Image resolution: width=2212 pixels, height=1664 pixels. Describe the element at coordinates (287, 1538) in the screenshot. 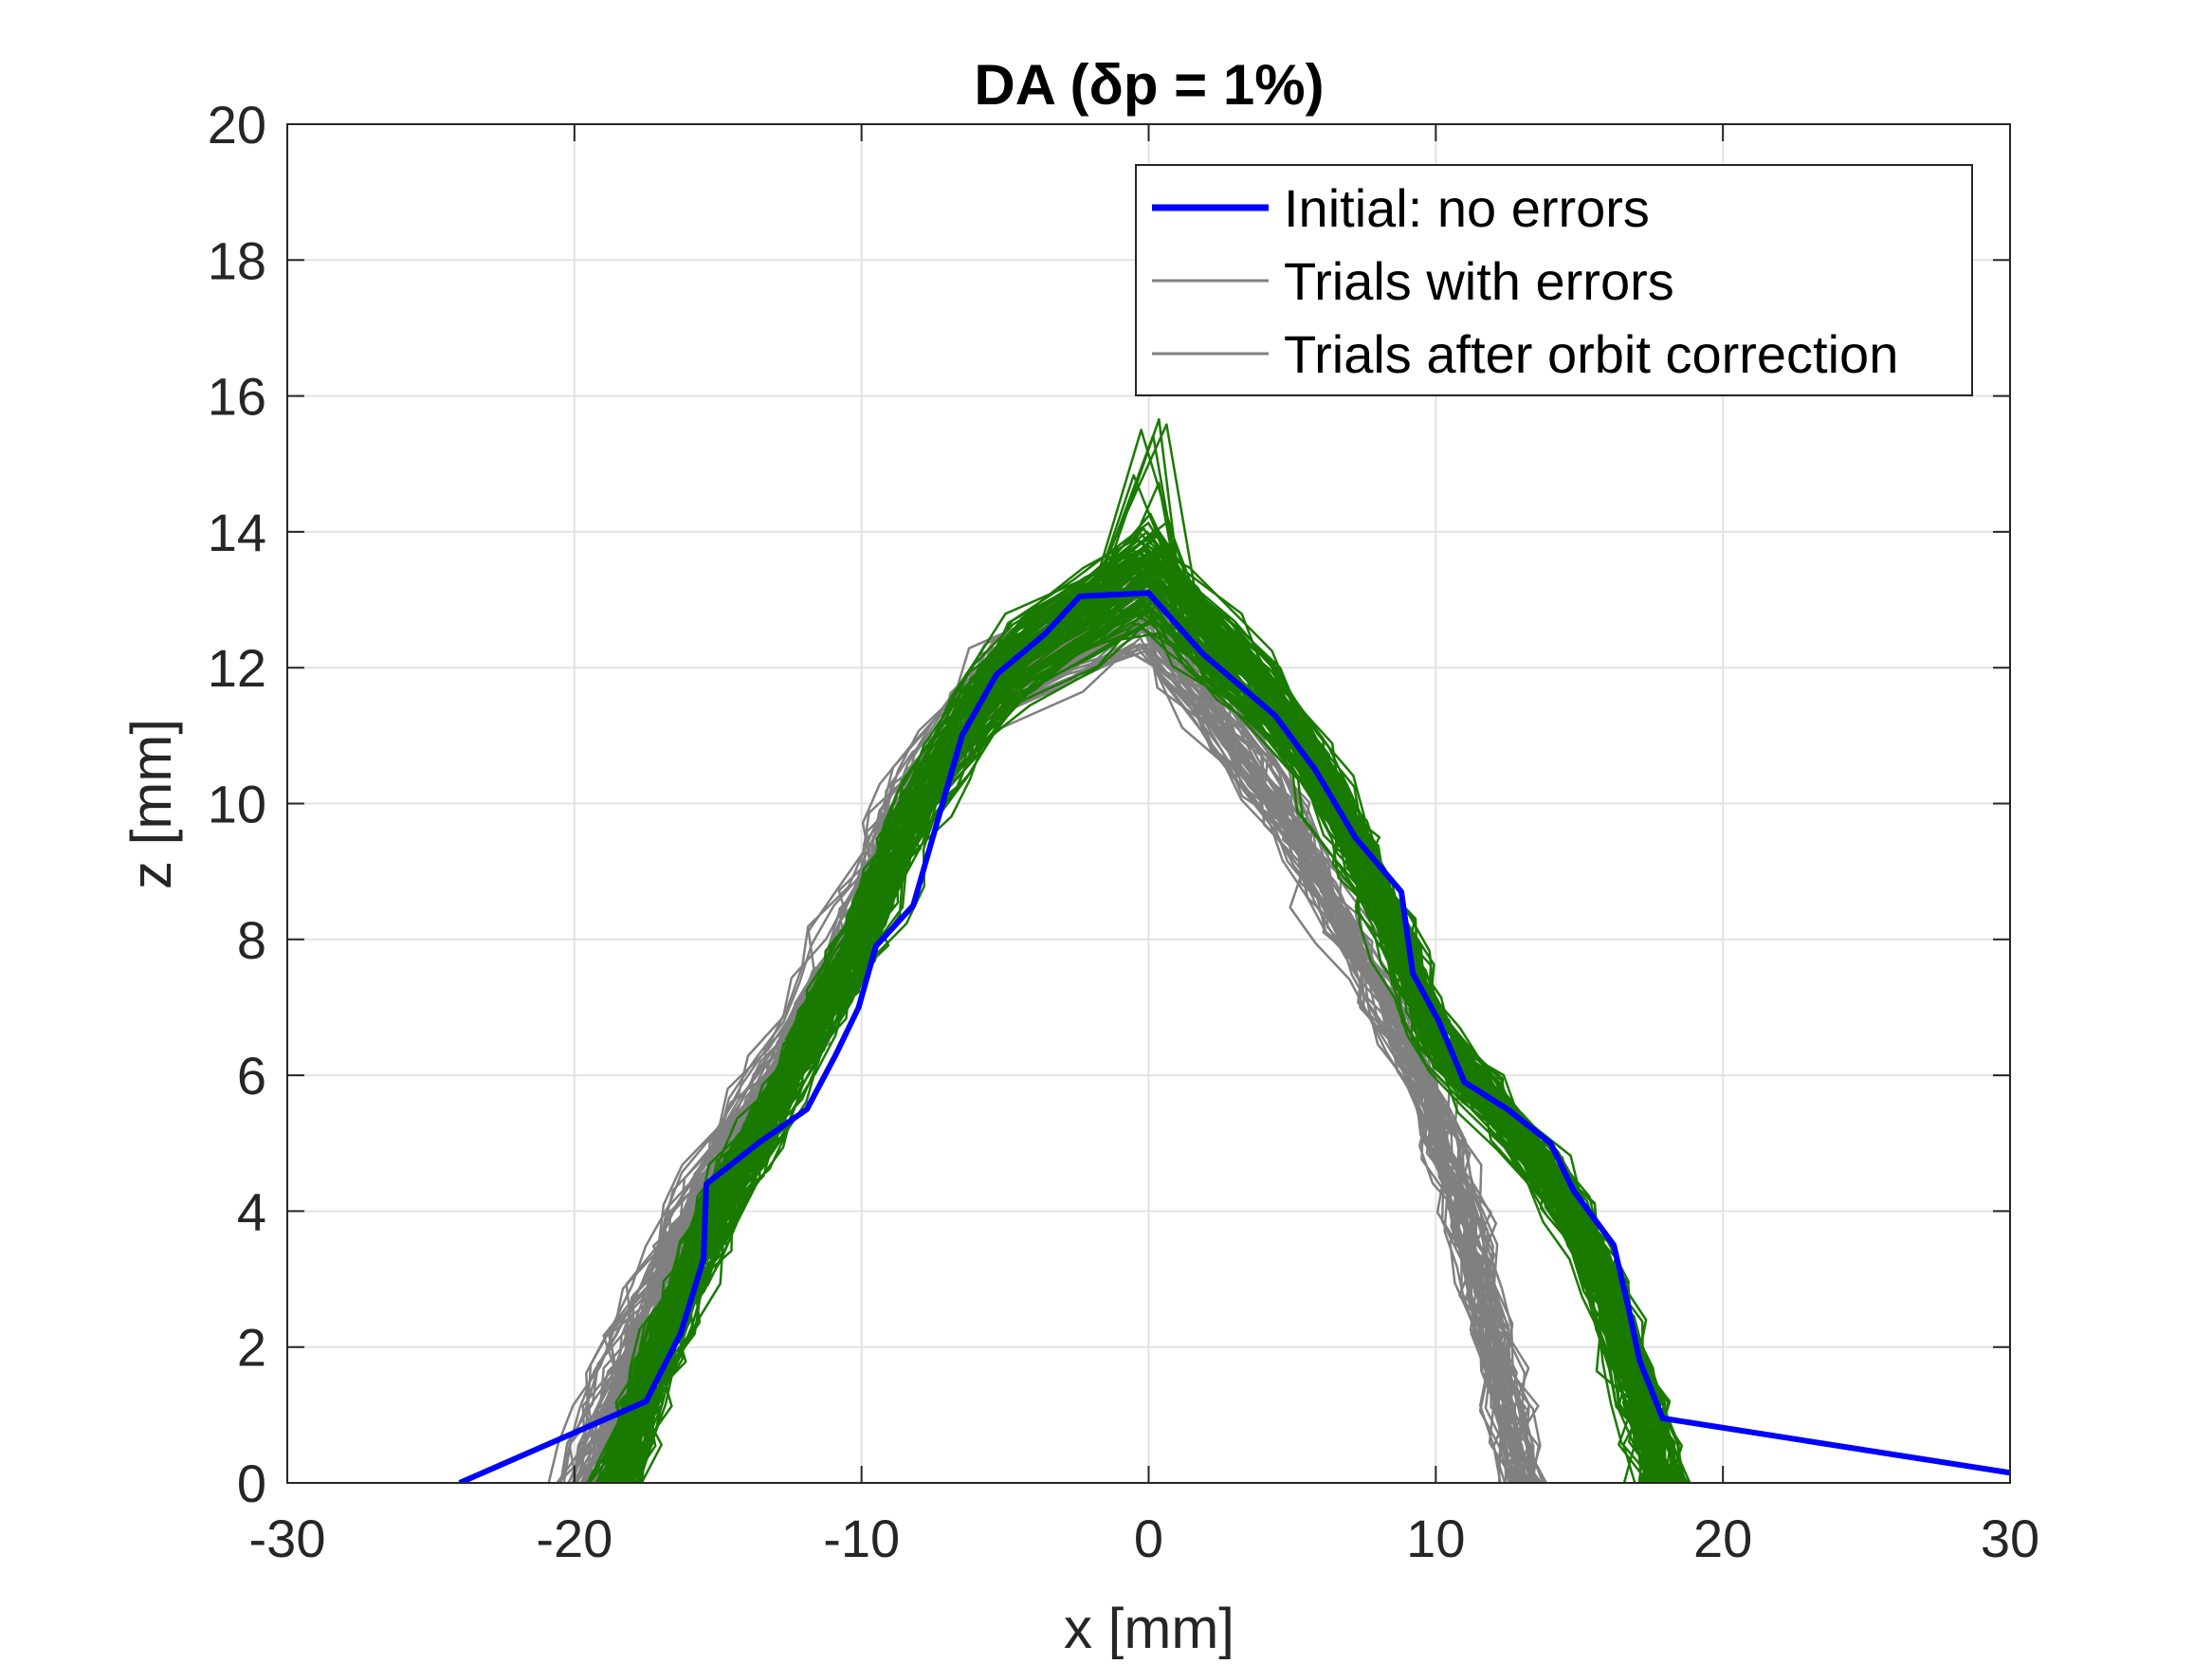

I see `x-tick-label: -30` at that location.